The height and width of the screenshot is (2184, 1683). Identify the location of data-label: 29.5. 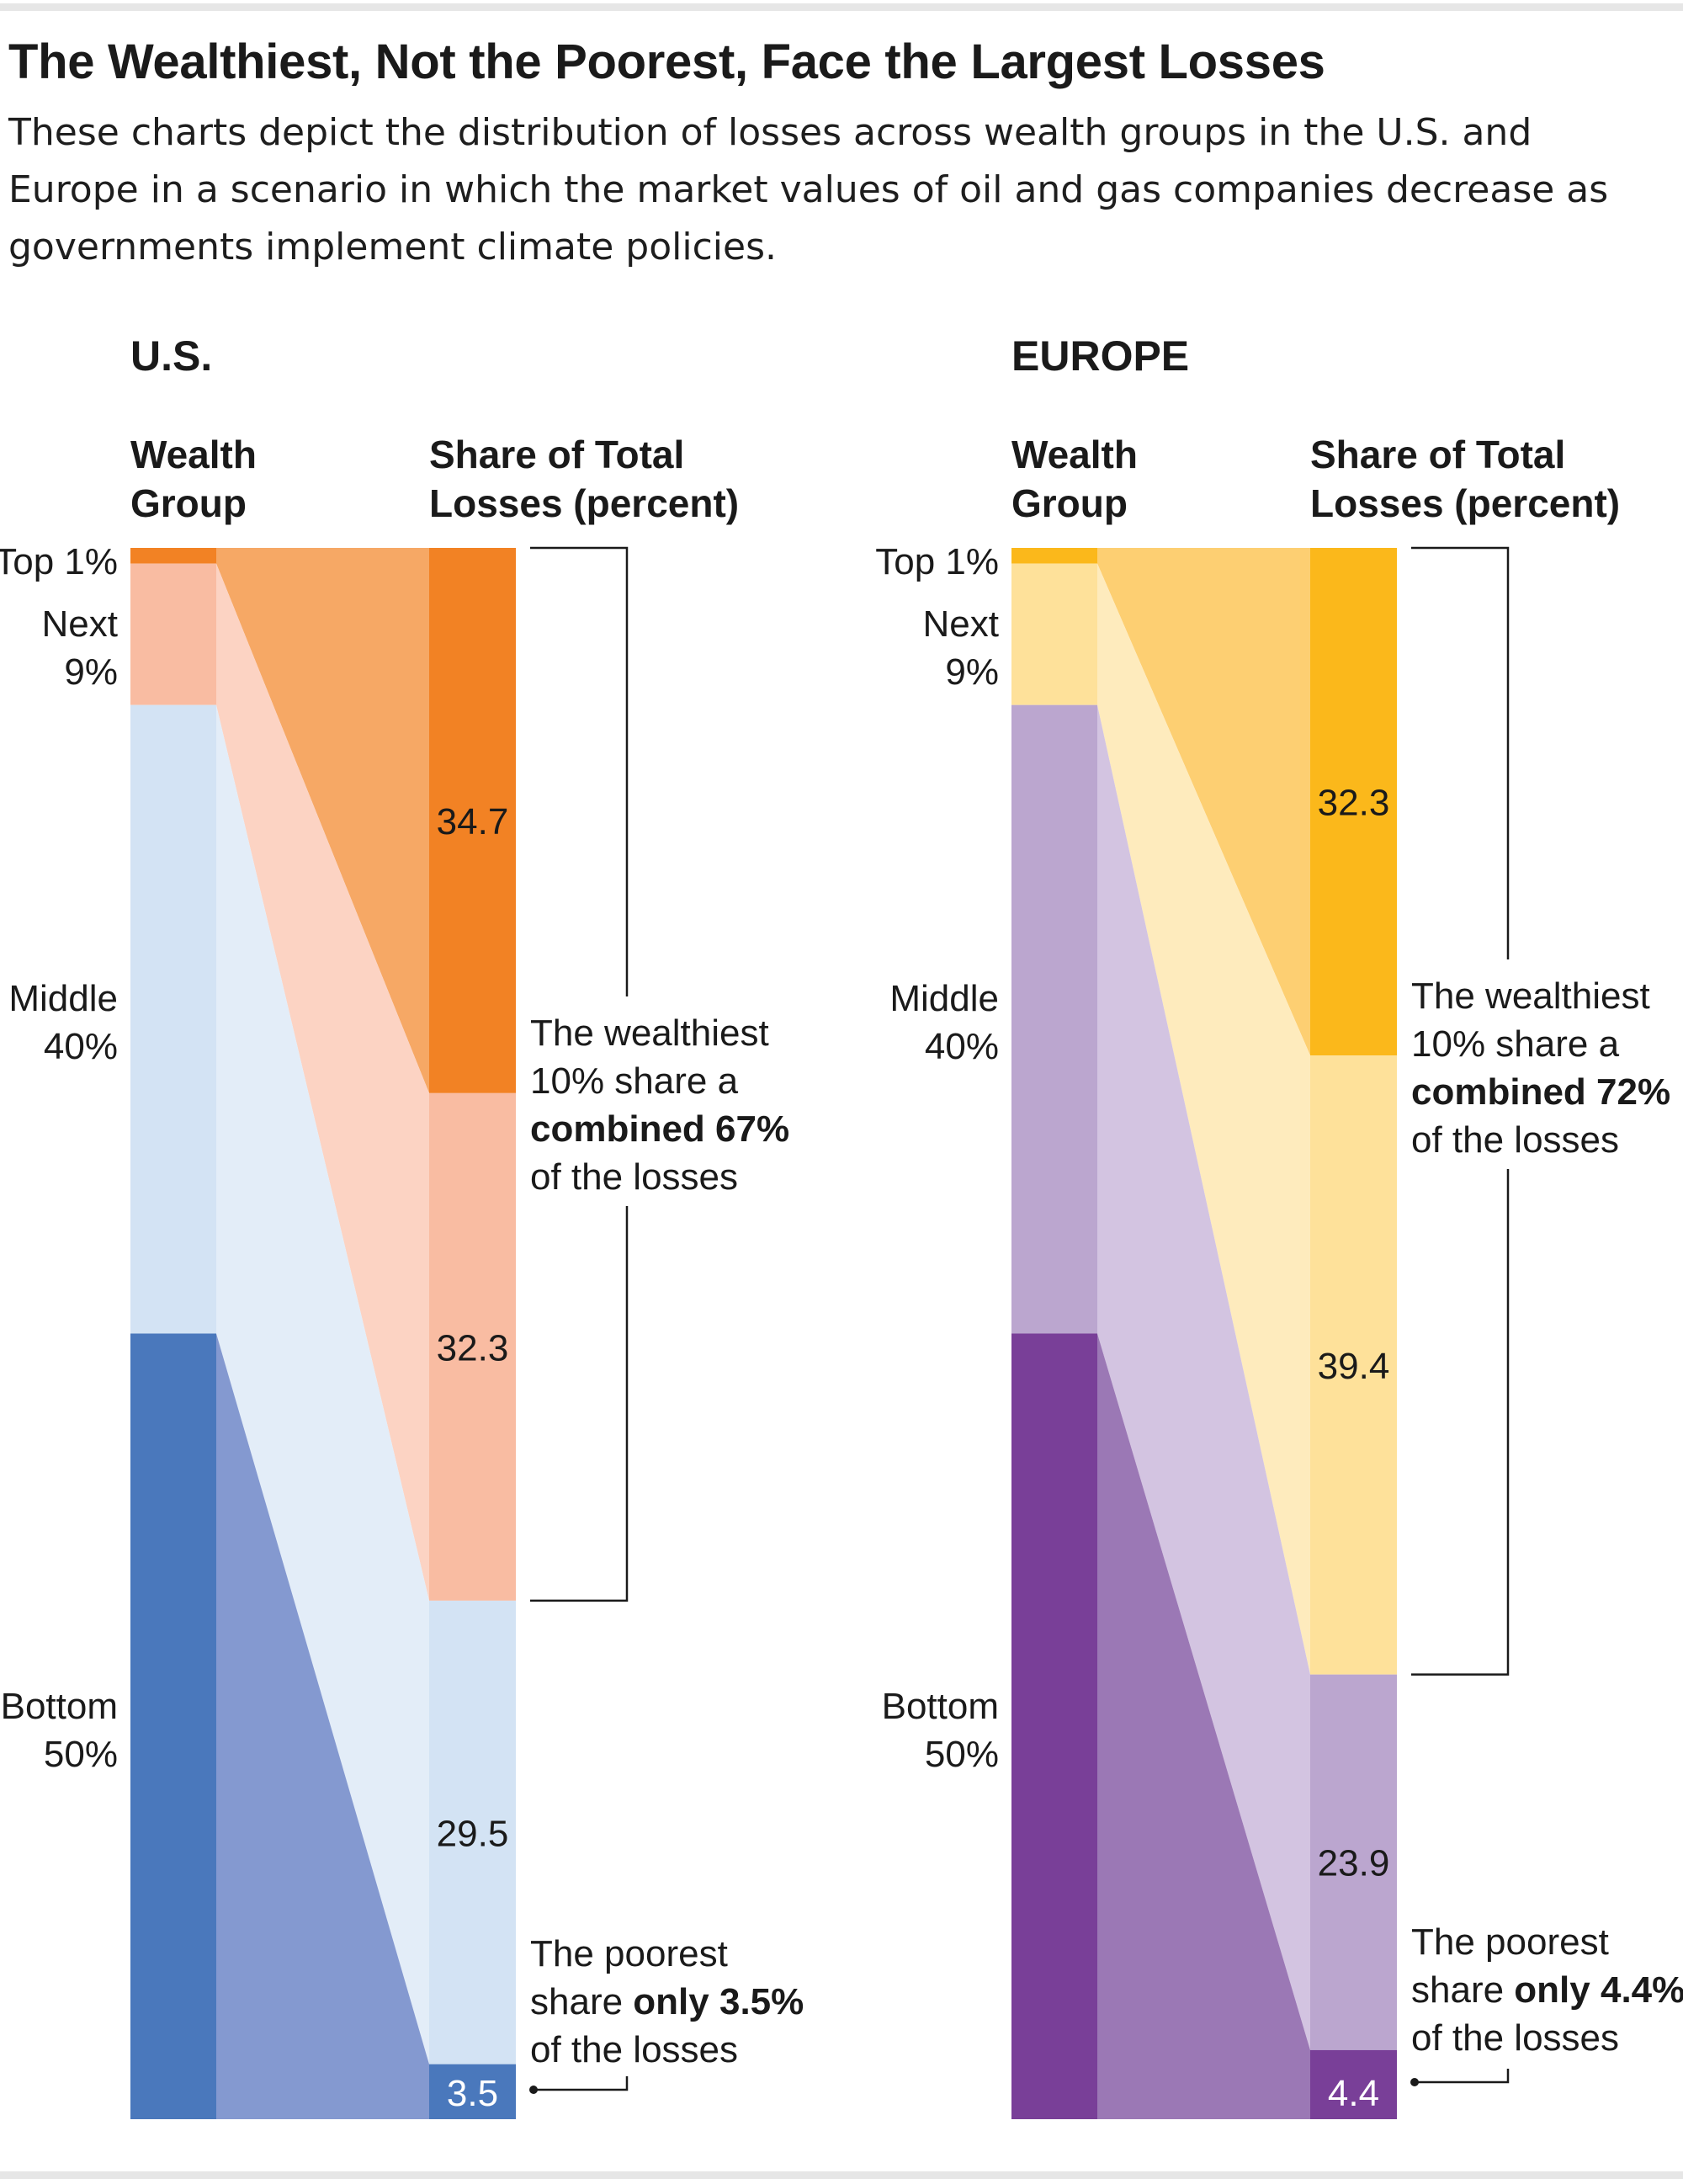
(473, 1833).